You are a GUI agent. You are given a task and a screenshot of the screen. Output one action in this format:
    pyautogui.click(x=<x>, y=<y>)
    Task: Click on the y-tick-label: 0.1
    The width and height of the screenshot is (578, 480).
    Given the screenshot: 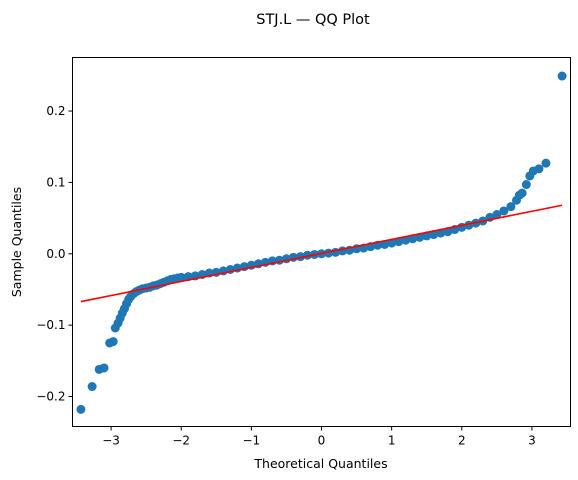 What is the action you would take?
    pyautogui.click(x=55, y=182)
    